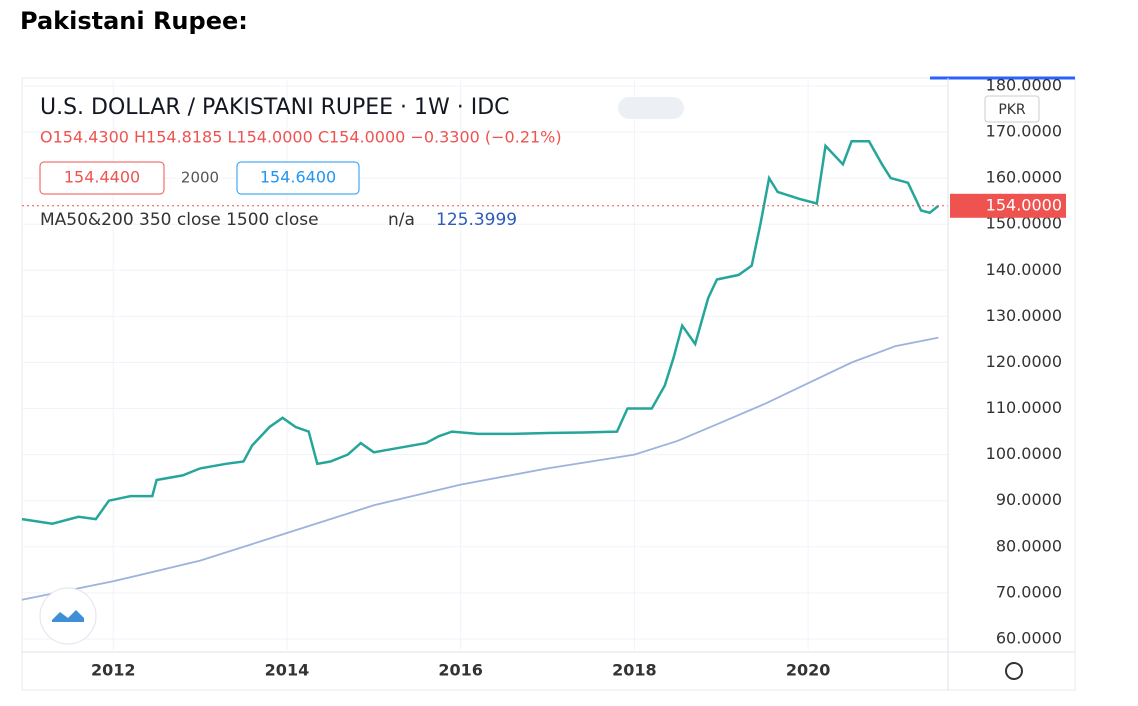 The image size is (1138, 706). What do you see at coordinates (651, 108) in the screenshot?
I see `toggle` at bounding box center [651, 108].